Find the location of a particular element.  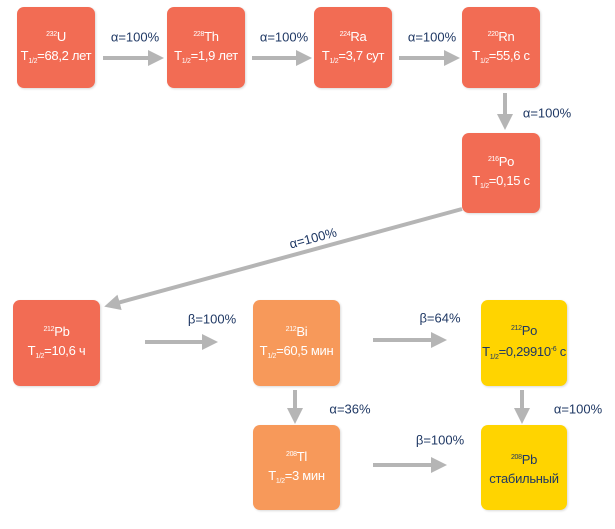

edge-label: β=64% is located at coordinates (440, 318).